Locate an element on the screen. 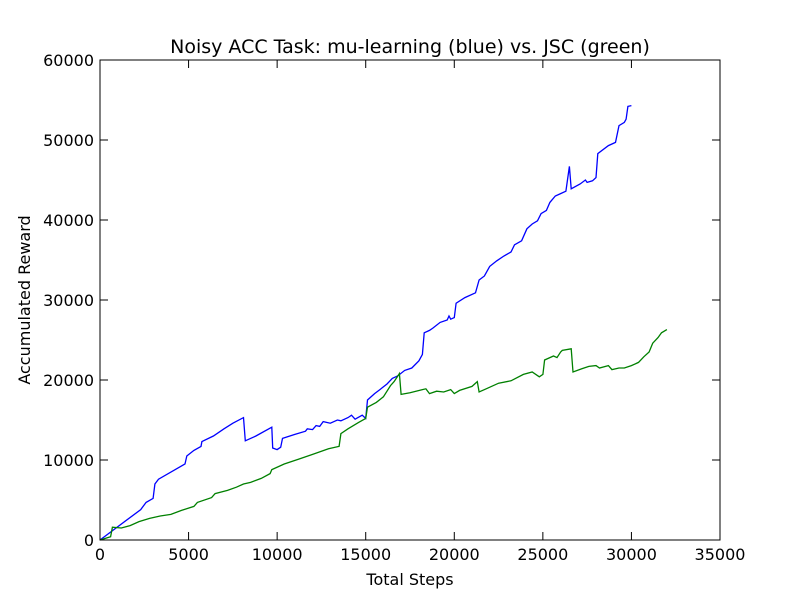 The width and height of the screenshot is (800, 600). x-tick-label: 35000 is located at coordinates (720, 554).